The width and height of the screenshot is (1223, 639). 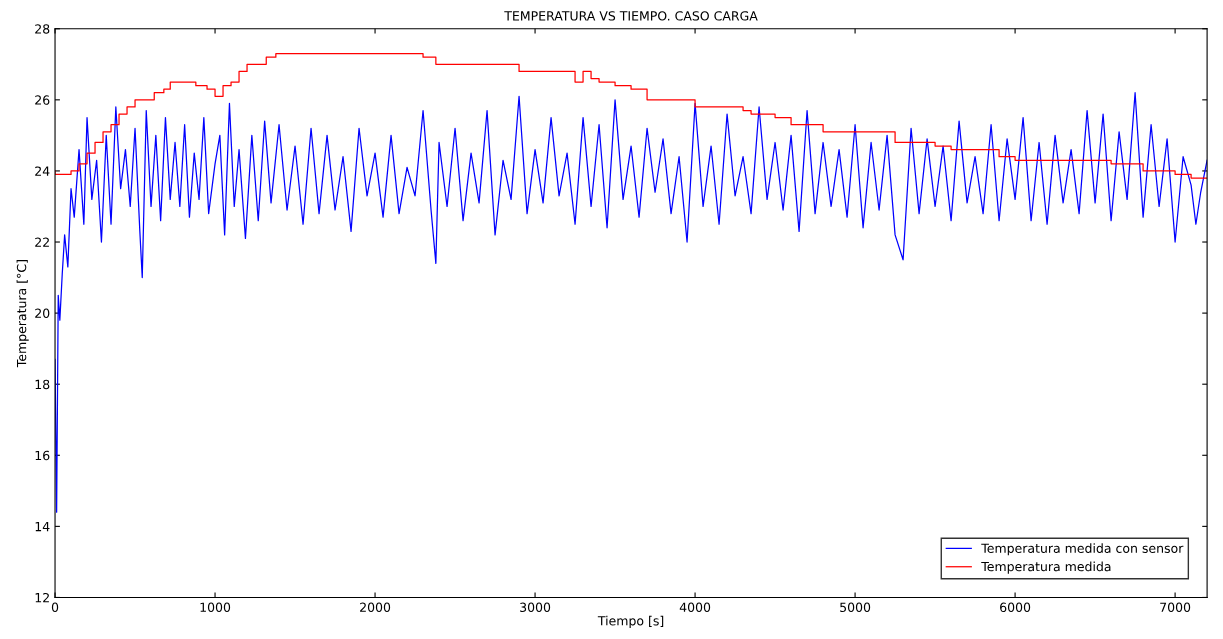 I want to click on legend-label: Temperatura medida con sensor, so click(x=1082, y=549).